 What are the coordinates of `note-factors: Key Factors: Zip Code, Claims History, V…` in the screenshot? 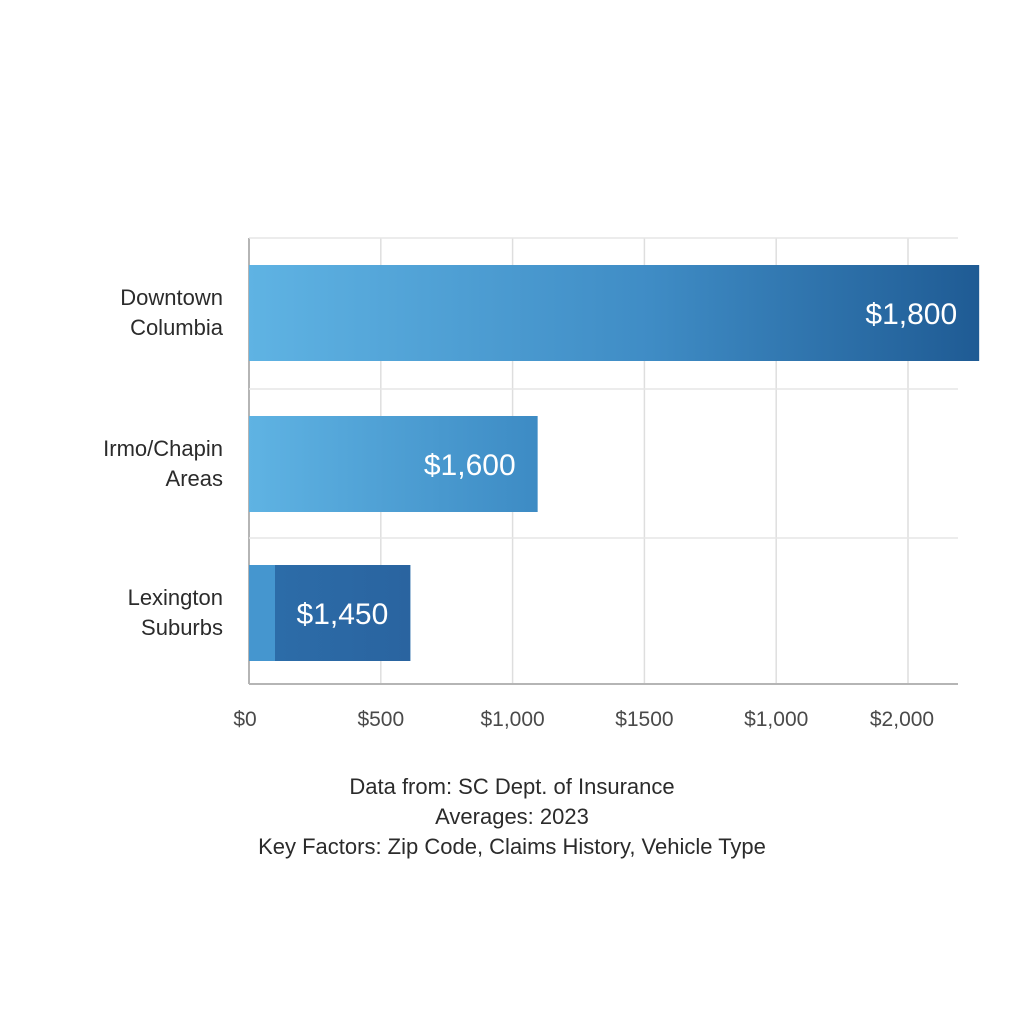 It's located at (512, 846).